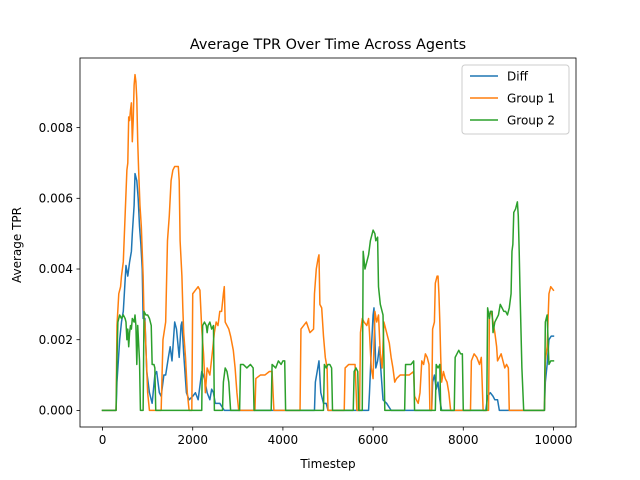  What do you see at coordinates (518, 76) in the screenshot?
I see `legend-label: Diff` at bounding box center [518, 76].